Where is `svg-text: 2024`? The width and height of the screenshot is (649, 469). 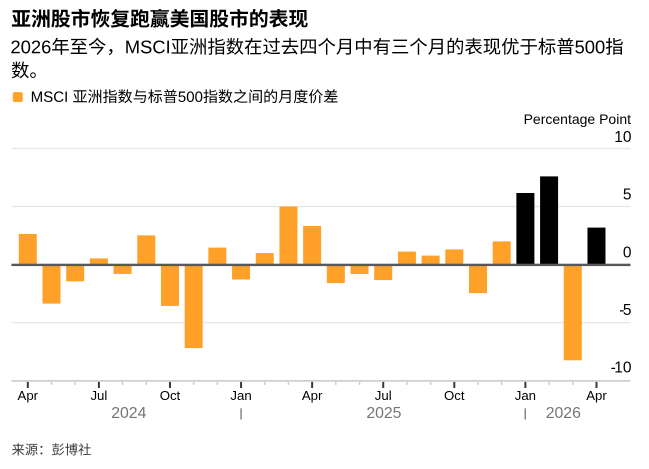
svg-text: 2024 is located at coordinates (128, 413).